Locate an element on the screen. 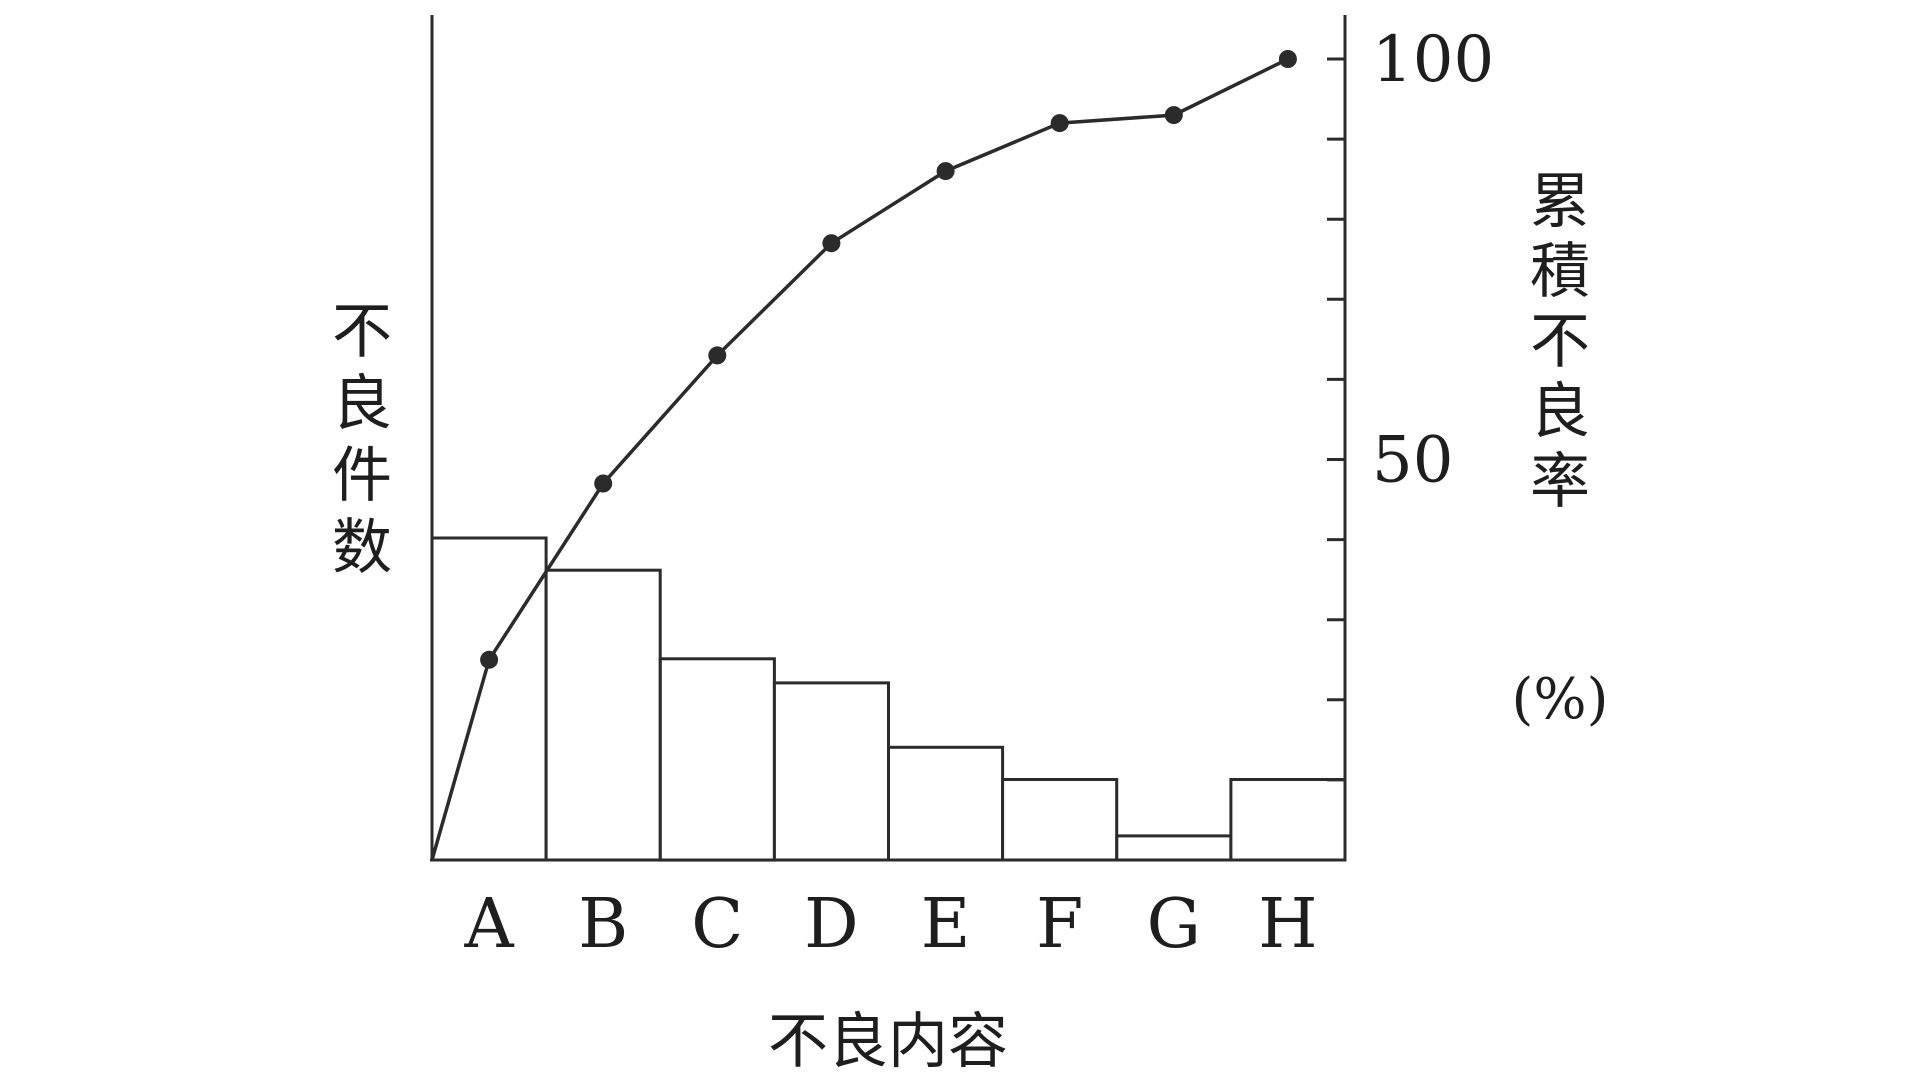 The image size is (1920, 1080). bar-E is located at coordinates (946, 803).